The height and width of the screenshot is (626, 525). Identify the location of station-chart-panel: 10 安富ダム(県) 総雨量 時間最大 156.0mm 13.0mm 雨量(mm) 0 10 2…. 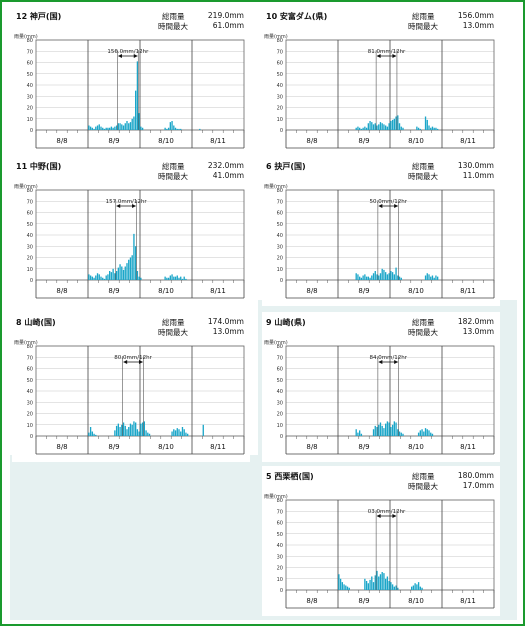
(381, 81).